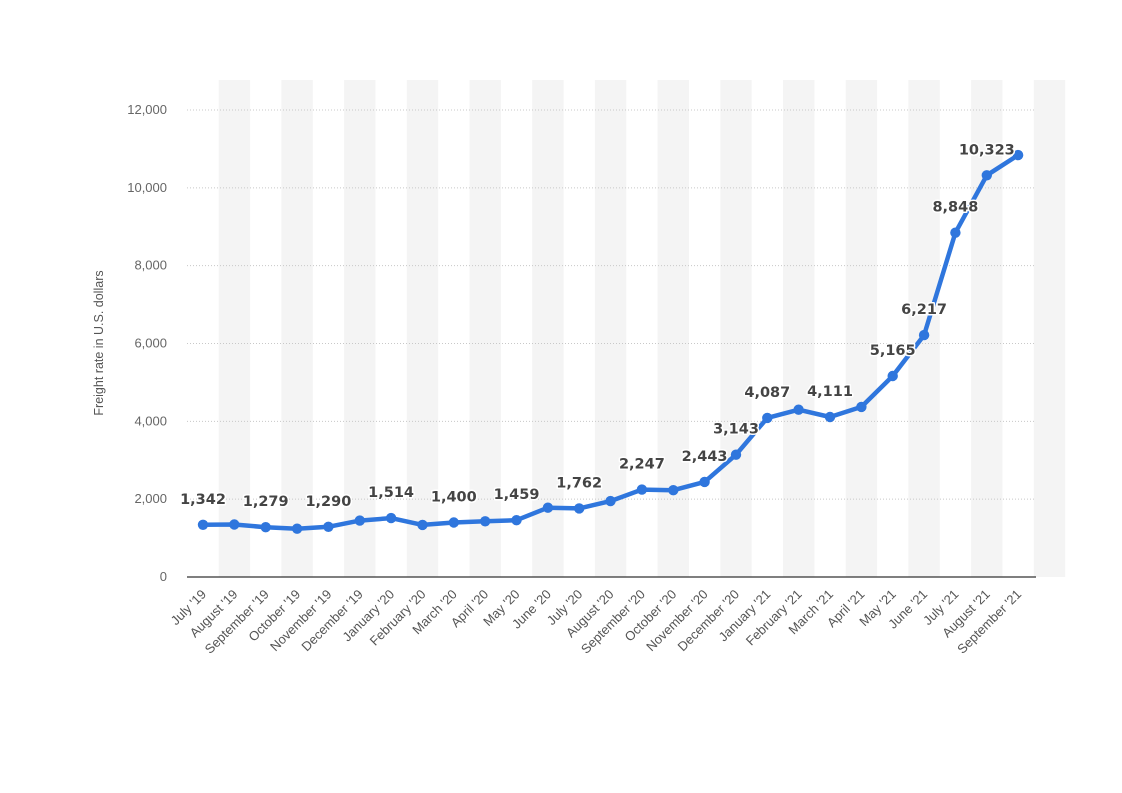 Image resolution: width=1122 pixels, height=793 pixels. I want to click on data-label: 2,443, so click(705, 457).